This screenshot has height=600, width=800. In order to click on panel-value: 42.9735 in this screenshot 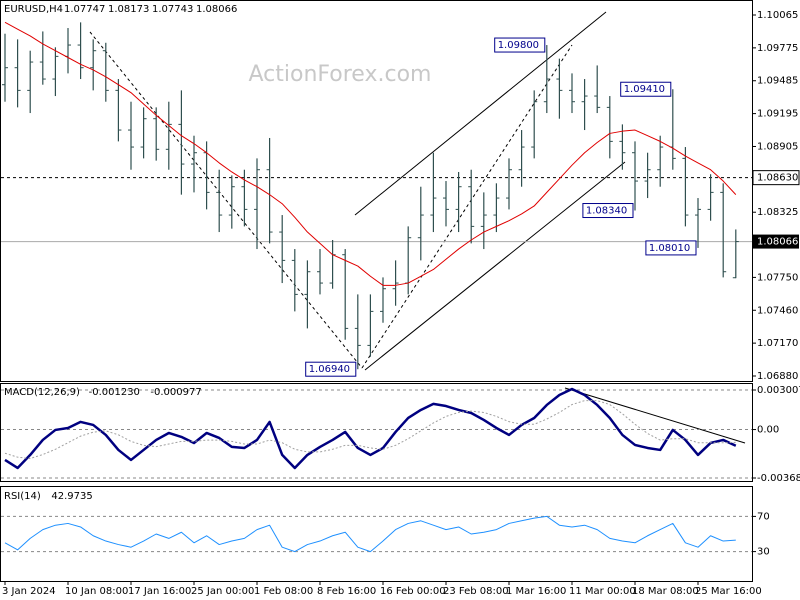, I will do `click(71, 496)`.